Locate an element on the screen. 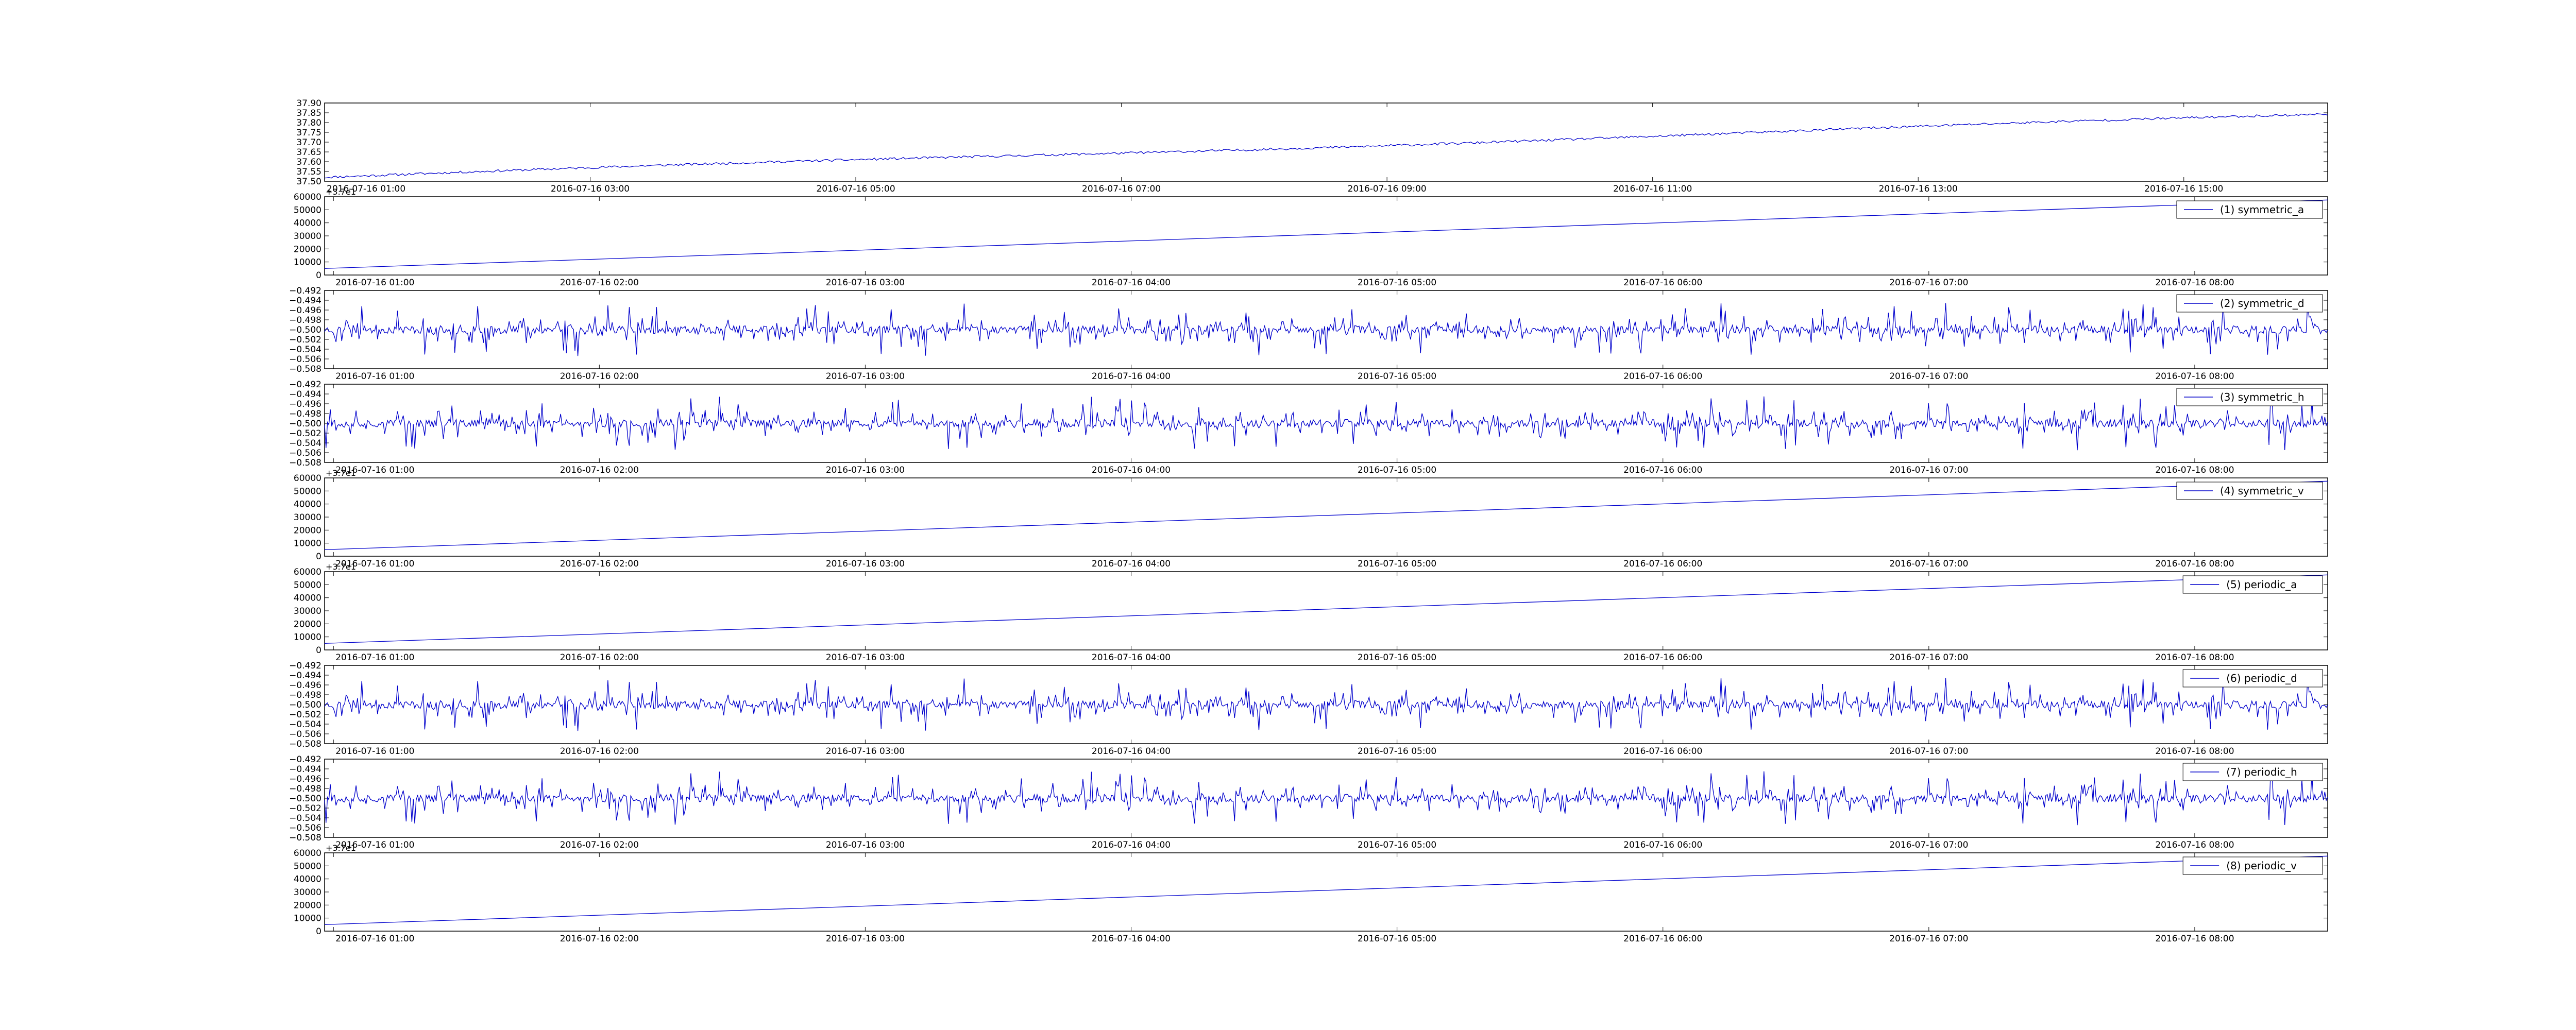  panel-6-legend-label: (6) periodic_d is located at coordinates (2261, 678).